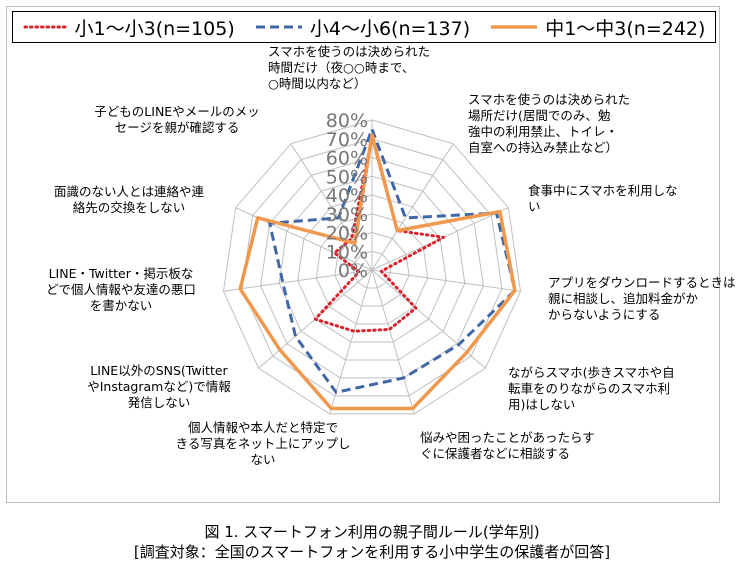 The height and width of the screenshot is (571, 744). I want to click on legend-item-series-2: 小4～小6(n=137), so click(362, 27).